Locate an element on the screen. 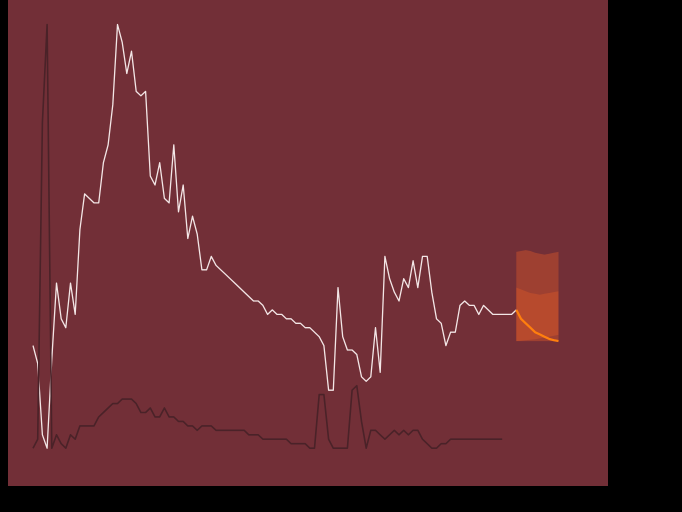 This screenshot has width=682, height=512. forecast-outer-band is located at coordinates (537, 296).